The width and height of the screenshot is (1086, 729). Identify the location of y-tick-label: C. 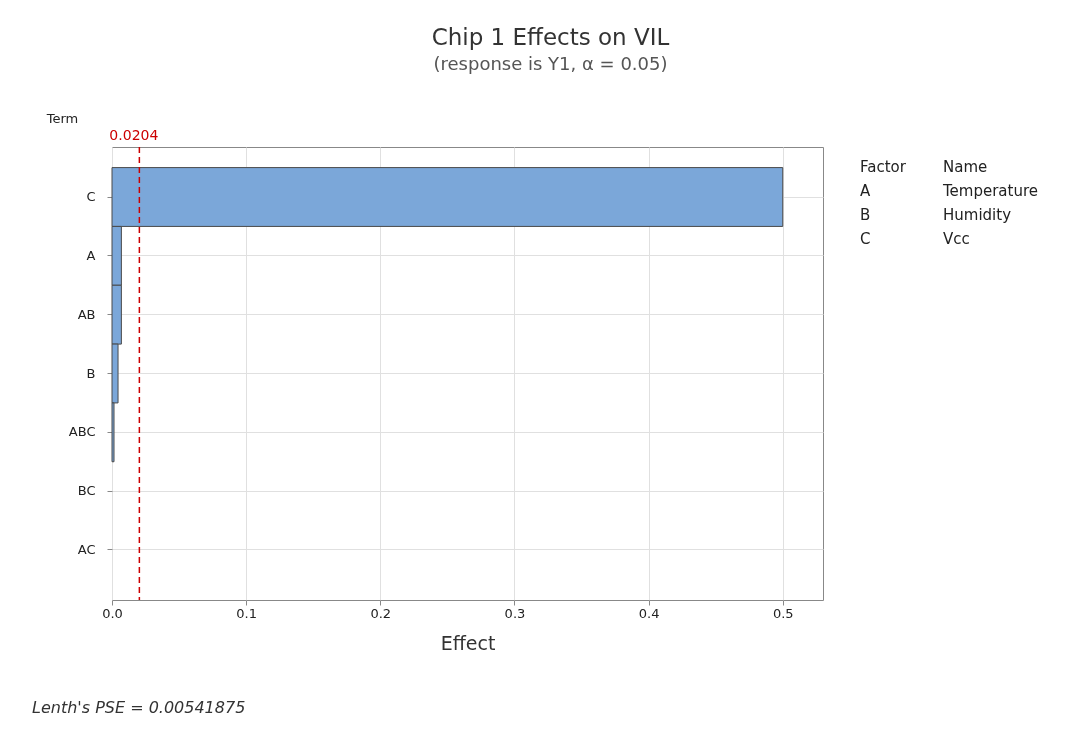
(91, 197).